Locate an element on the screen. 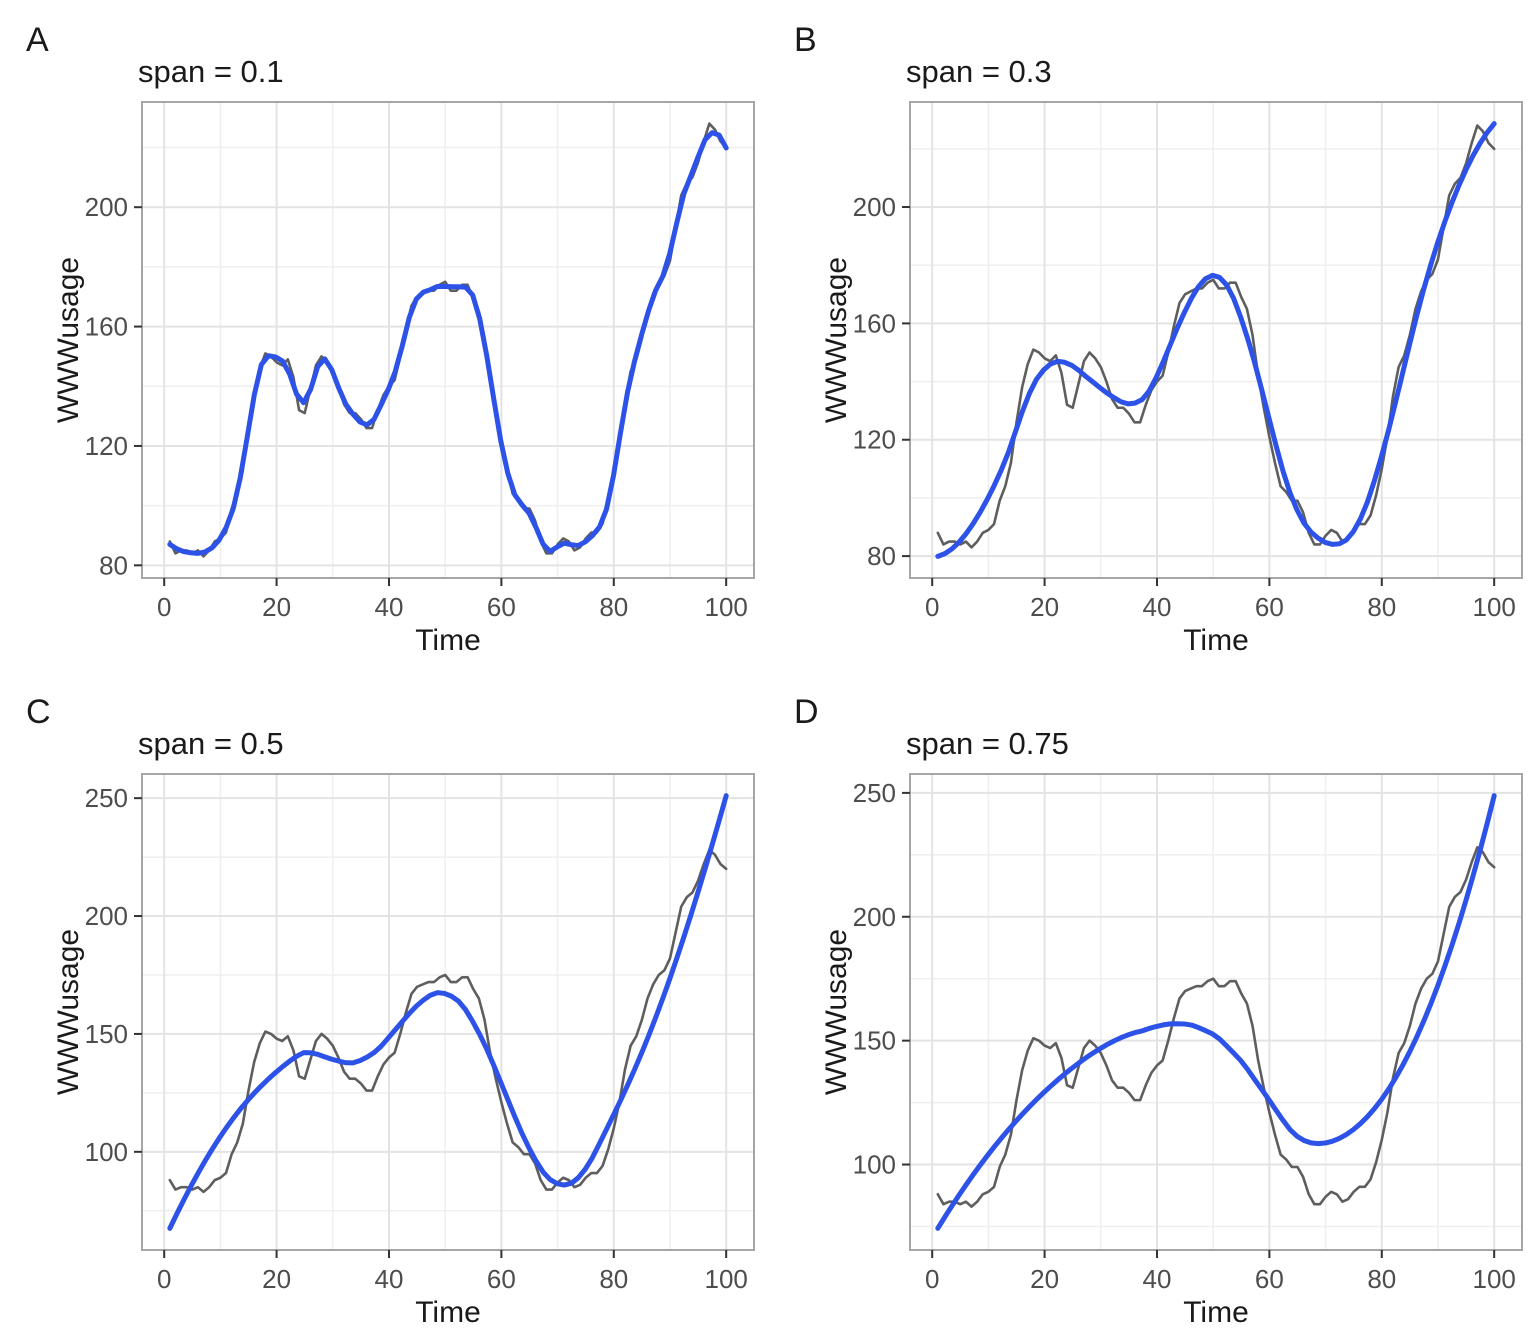 The width and height of the screenshot is (1536, 1344). panel-c-tag: C is located at coordinates (38, 712).